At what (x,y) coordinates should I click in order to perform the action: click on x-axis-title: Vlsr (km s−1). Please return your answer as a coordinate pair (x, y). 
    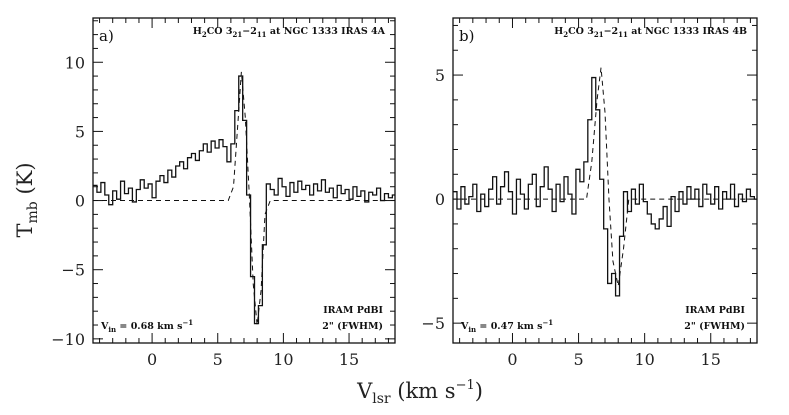
    Looking at the image, I should click on (419, 392).